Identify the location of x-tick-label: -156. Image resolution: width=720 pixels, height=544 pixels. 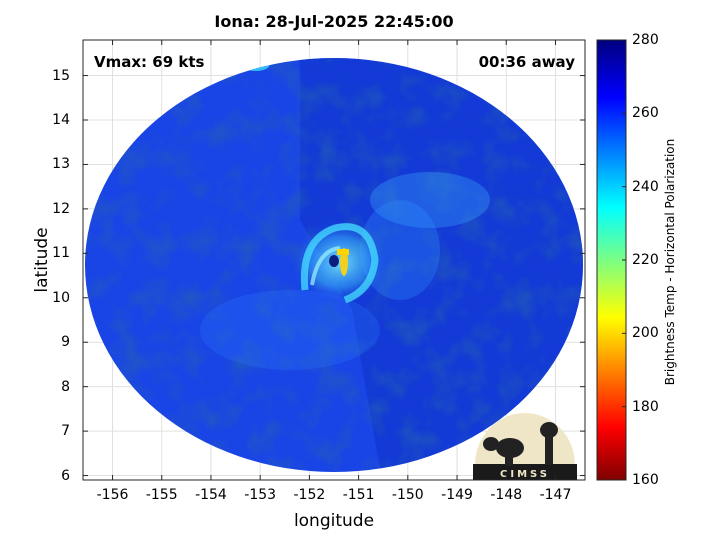
(112, 495).